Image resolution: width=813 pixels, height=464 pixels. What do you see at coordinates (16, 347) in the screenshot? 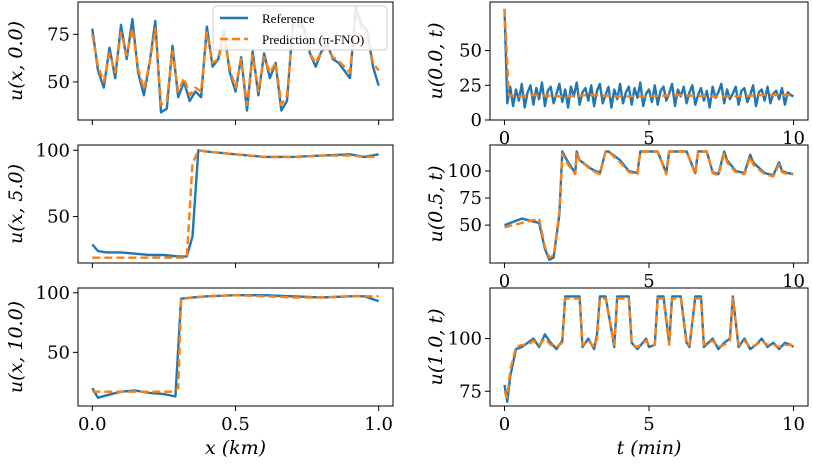
I see `y-axis-label: u(x, 10.0)` at bounding box center [16, 347].